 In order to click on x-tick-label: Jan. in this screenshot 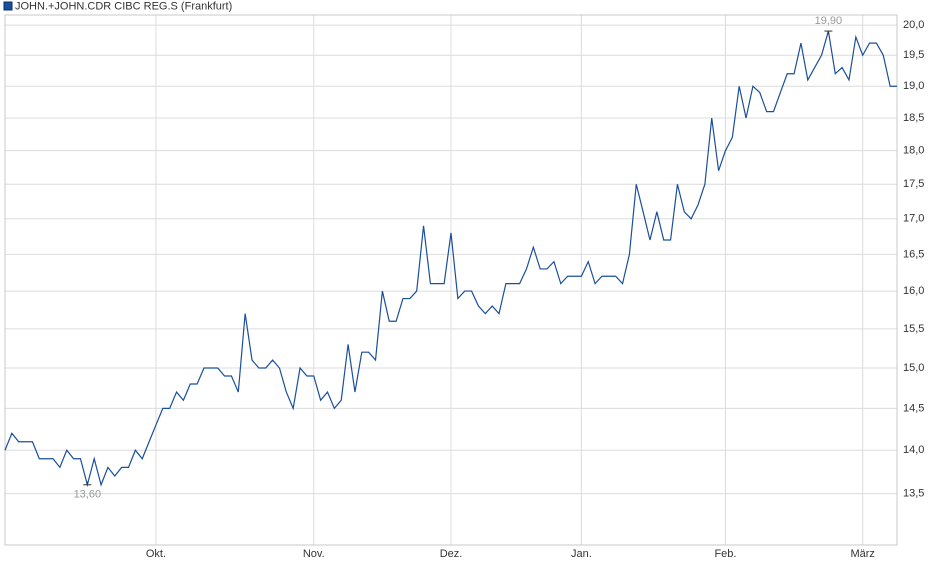, I will do `click(581, 554)`.